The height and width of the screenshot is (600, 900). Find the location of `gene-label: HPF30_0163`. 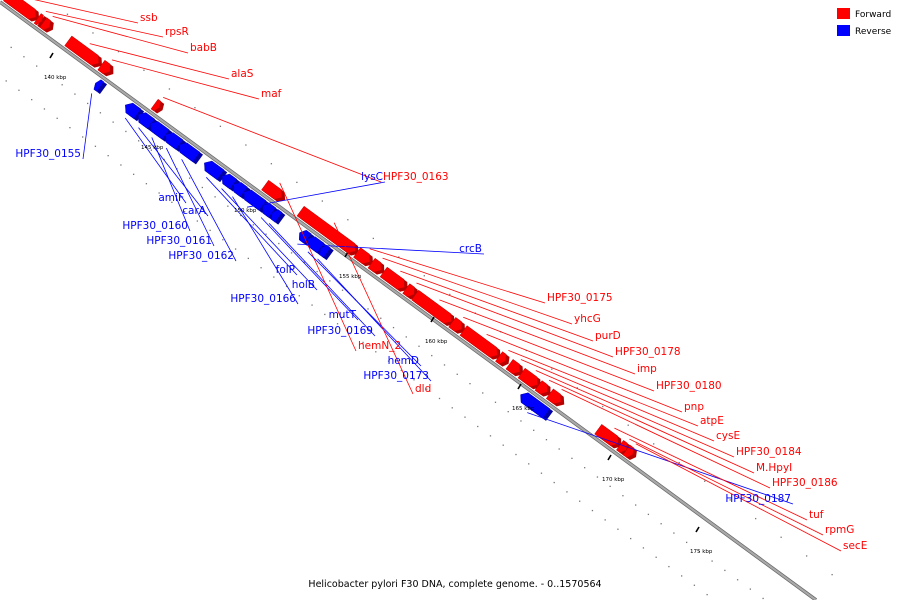

gene-label: HPF30_0163 is located at coordinates (416, 177).